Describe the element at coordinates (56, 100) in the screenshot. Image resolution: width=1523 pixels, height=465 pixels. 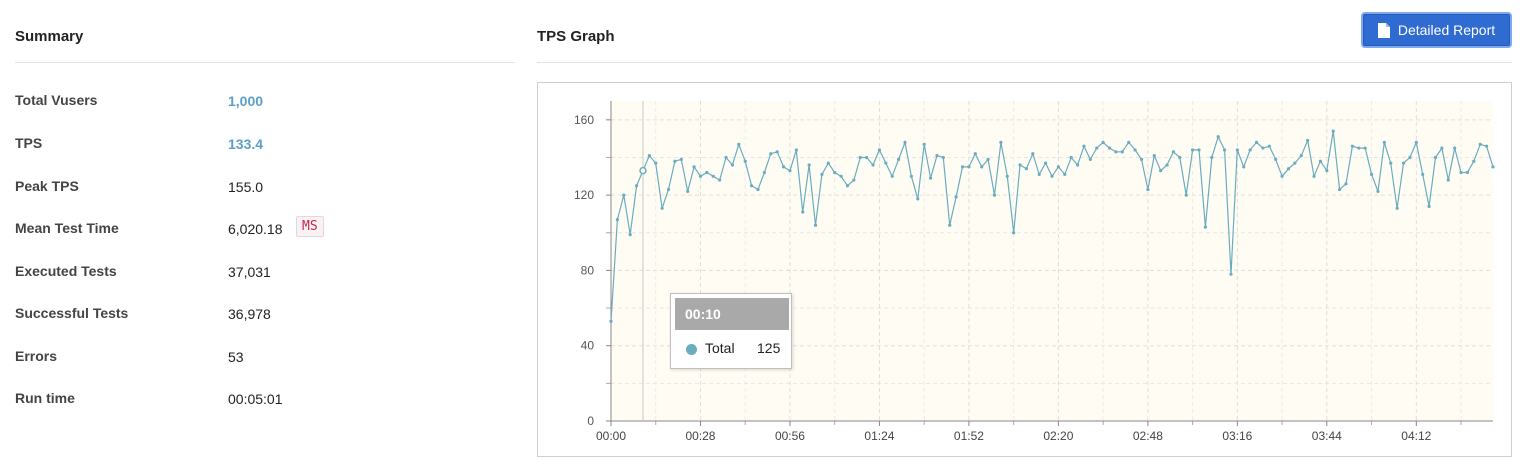
I see `summary-label: Total Vusers` at that location.